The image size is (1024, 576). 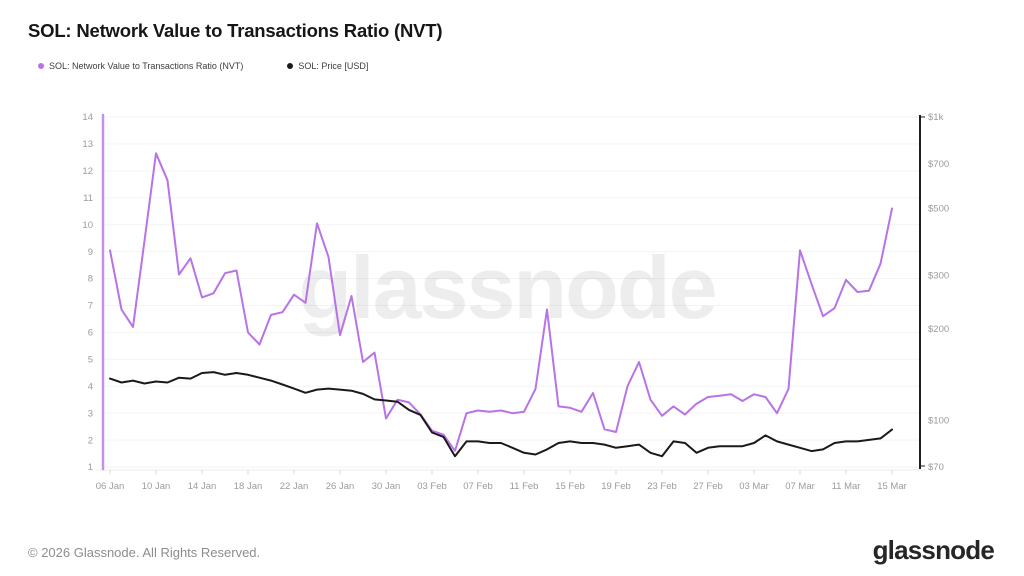 I want to click on left-tick-label: 4, so click(x=90, y=386).